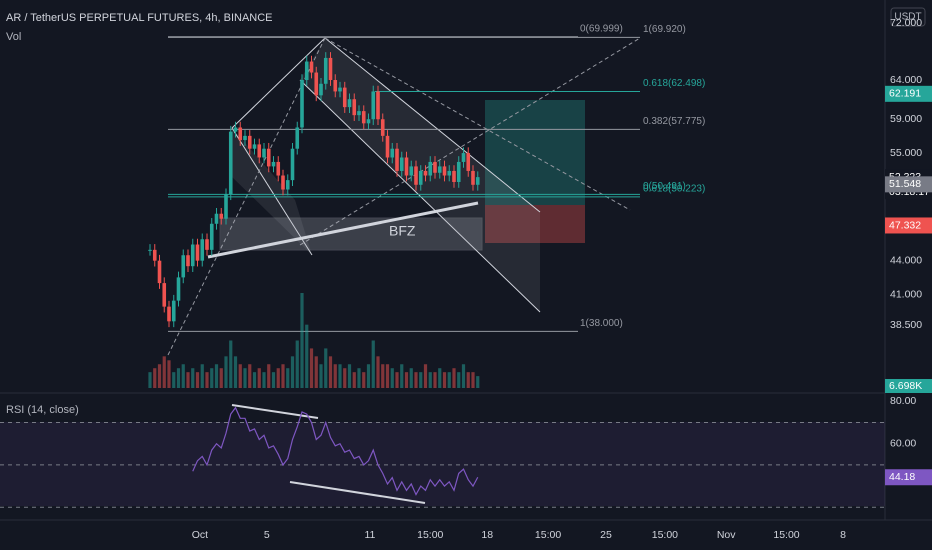  What do you see at coordinates (369, 535) in the screenshot?
I see `time-tick-label: 11` at bounding box center [369, 535].